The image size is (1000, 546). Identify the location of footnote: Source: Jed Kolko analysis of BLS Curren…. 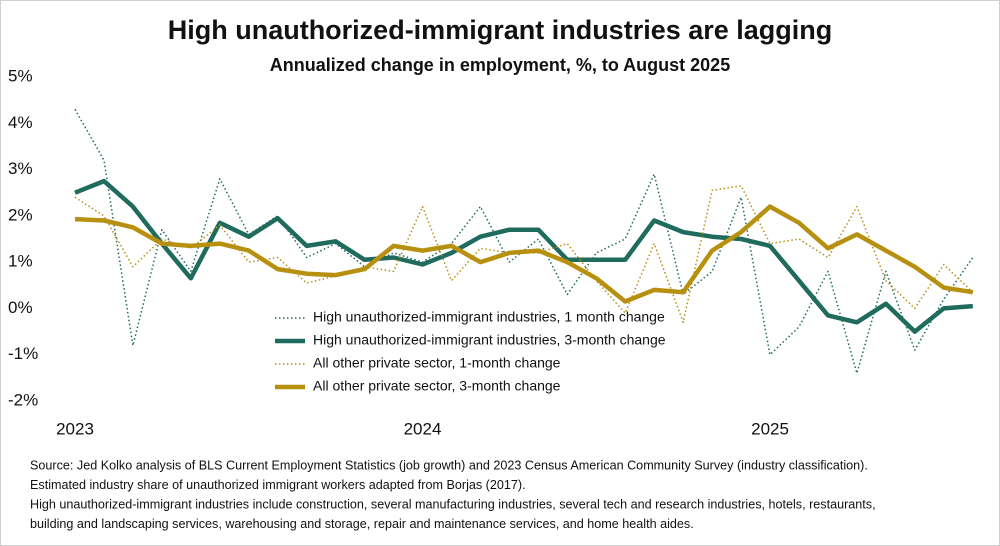
(449, 465).